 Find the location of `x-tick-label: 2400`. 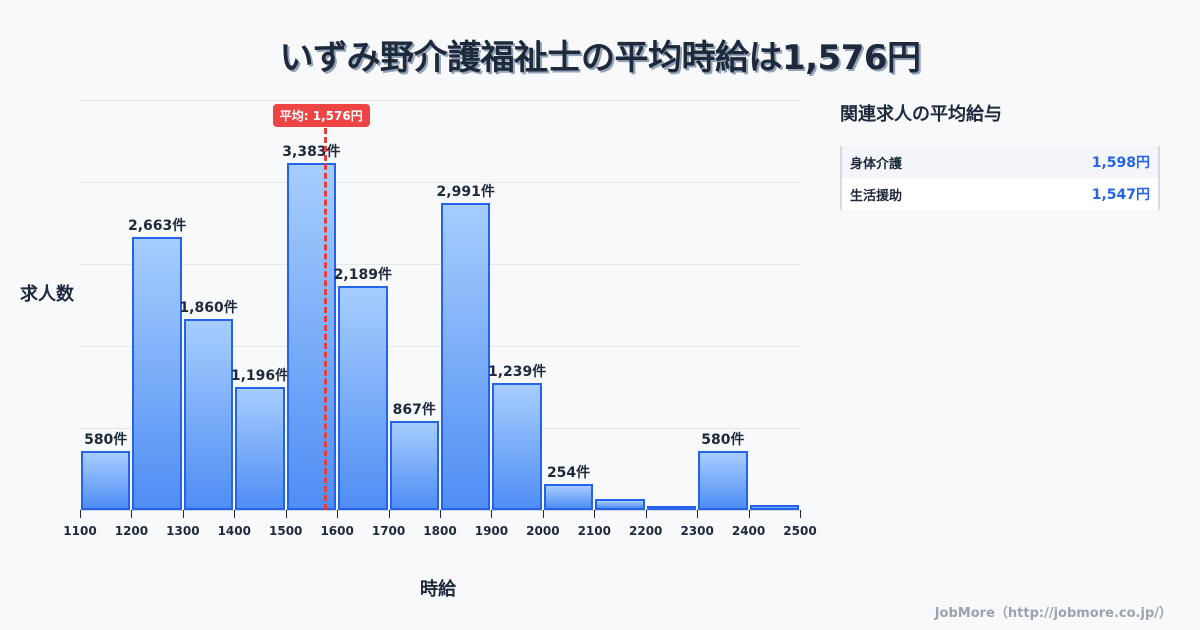

x-tick-label: 2400 is located at coordinates (748, 531).